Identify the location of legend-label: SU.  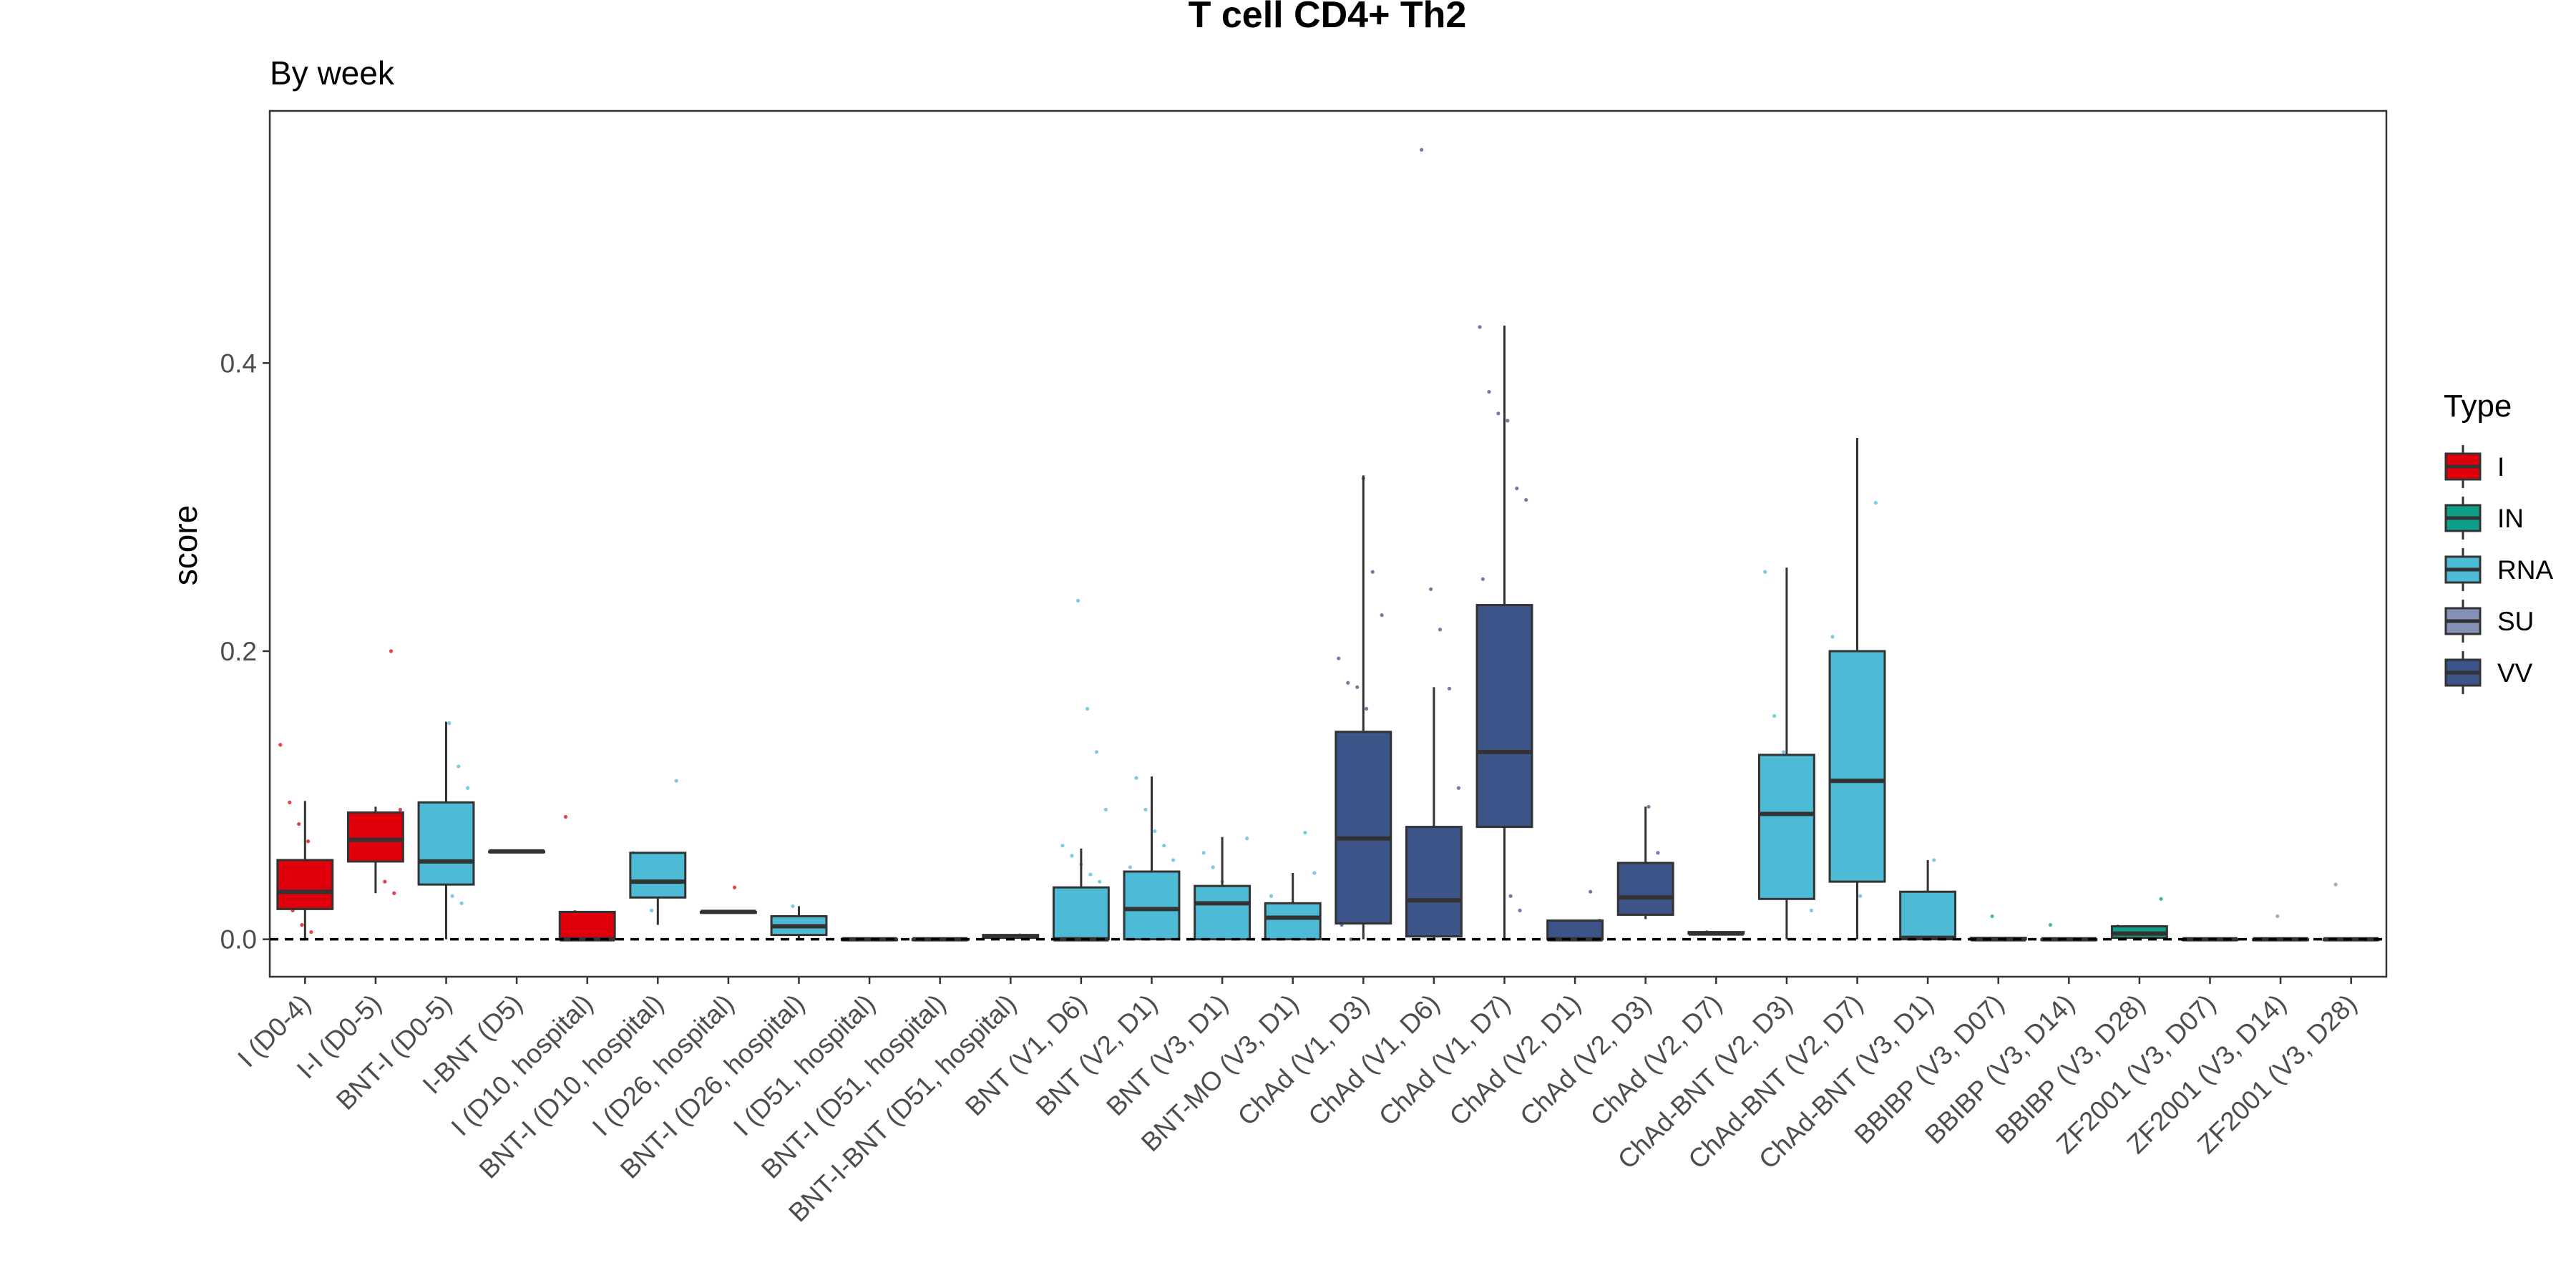
(2515, 621).